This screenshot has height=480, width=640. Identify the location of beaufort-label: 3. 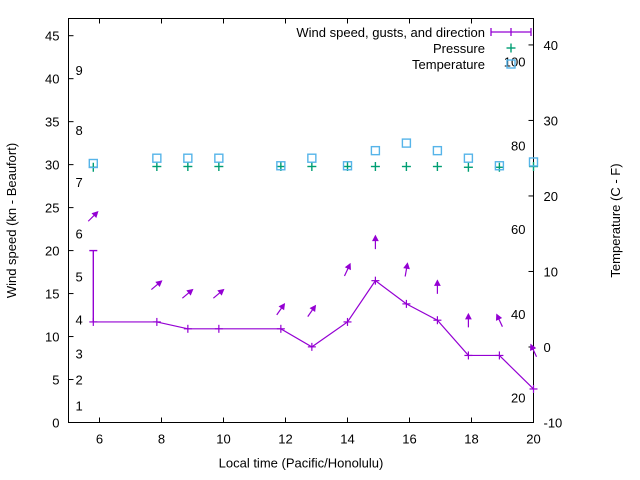
(79, 354).